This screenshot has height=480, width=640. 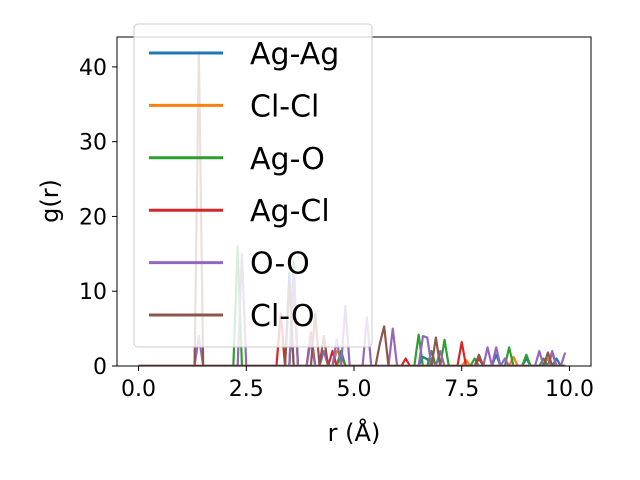 What do you see at coordinates (93, 217) in the screenshot?
I see `y-tick-label: 20` at bounding box center [93, 217].